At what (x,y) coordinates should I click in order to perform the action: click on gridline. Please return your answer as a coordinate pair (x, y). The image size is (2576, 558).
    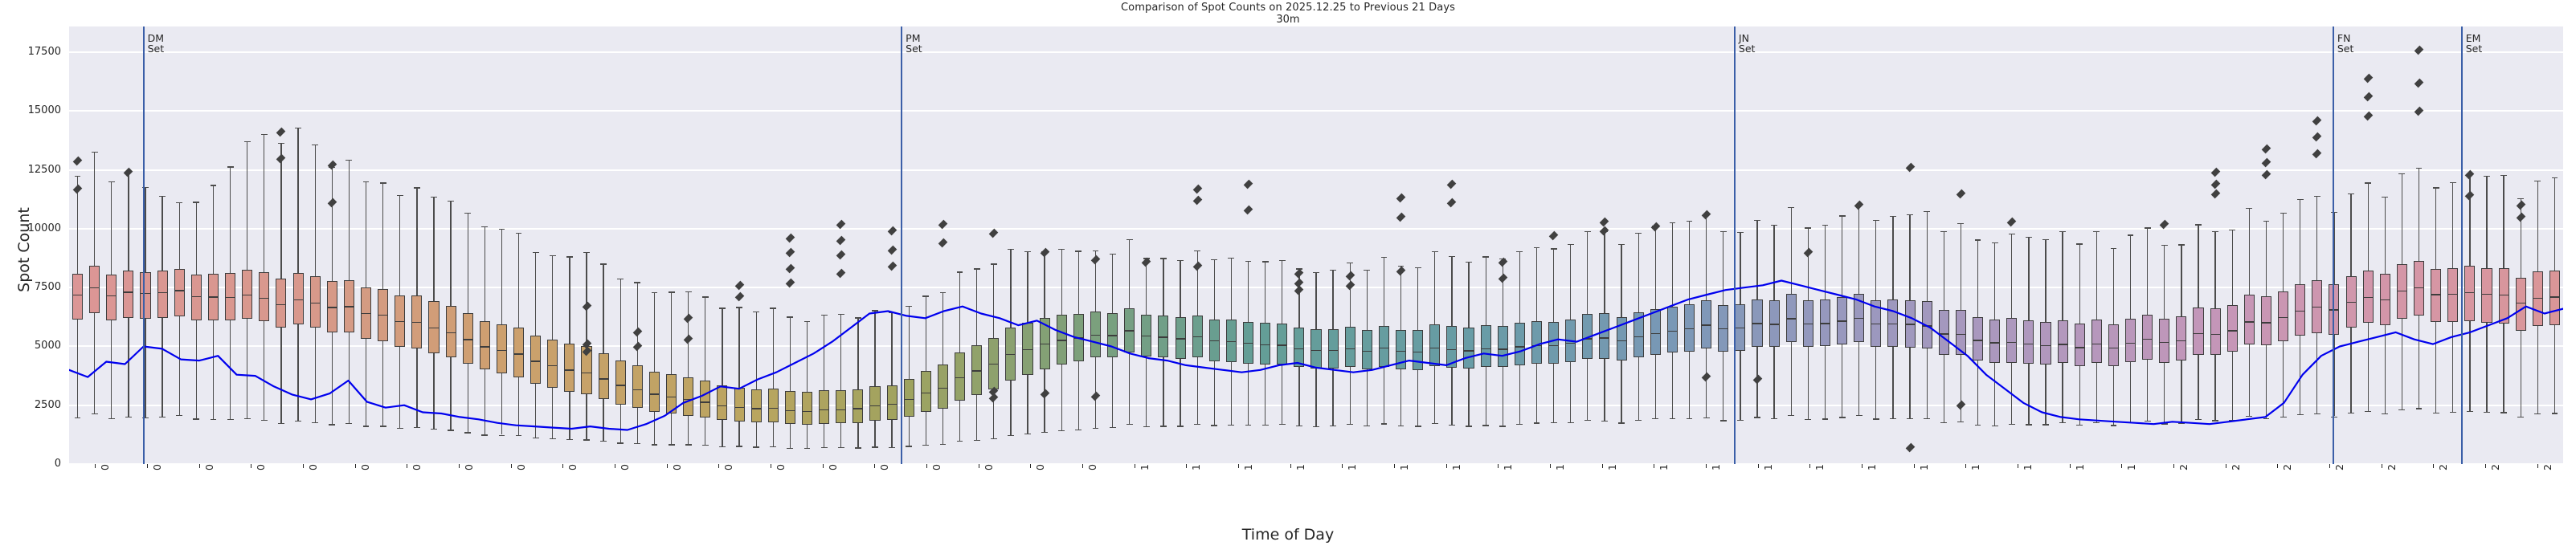
    Looking at the image, I should click on (1316, 228).